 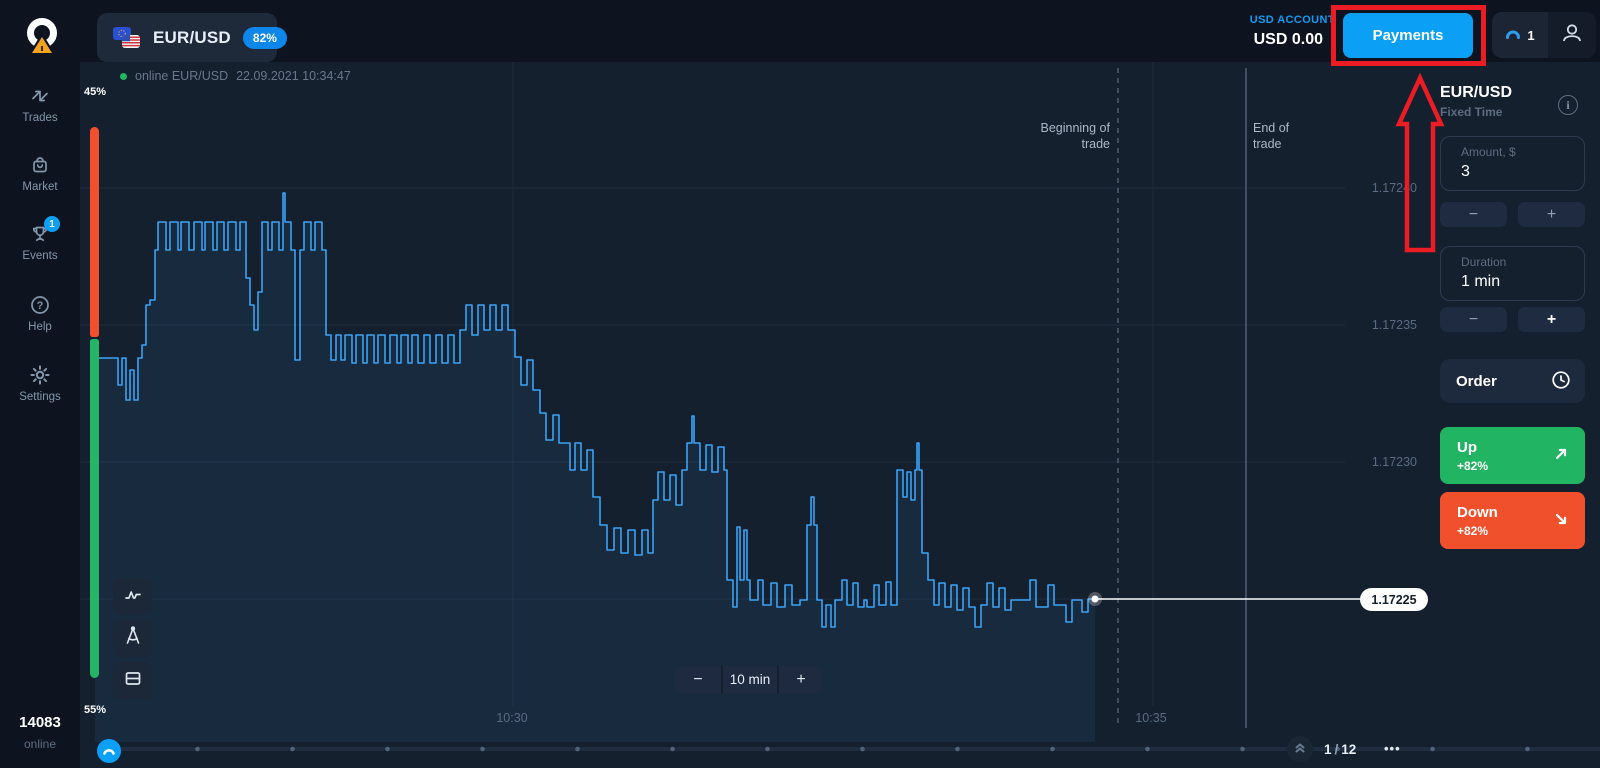 I want to click on account-balance: USD 0.00, so click(x=1288, y=39).